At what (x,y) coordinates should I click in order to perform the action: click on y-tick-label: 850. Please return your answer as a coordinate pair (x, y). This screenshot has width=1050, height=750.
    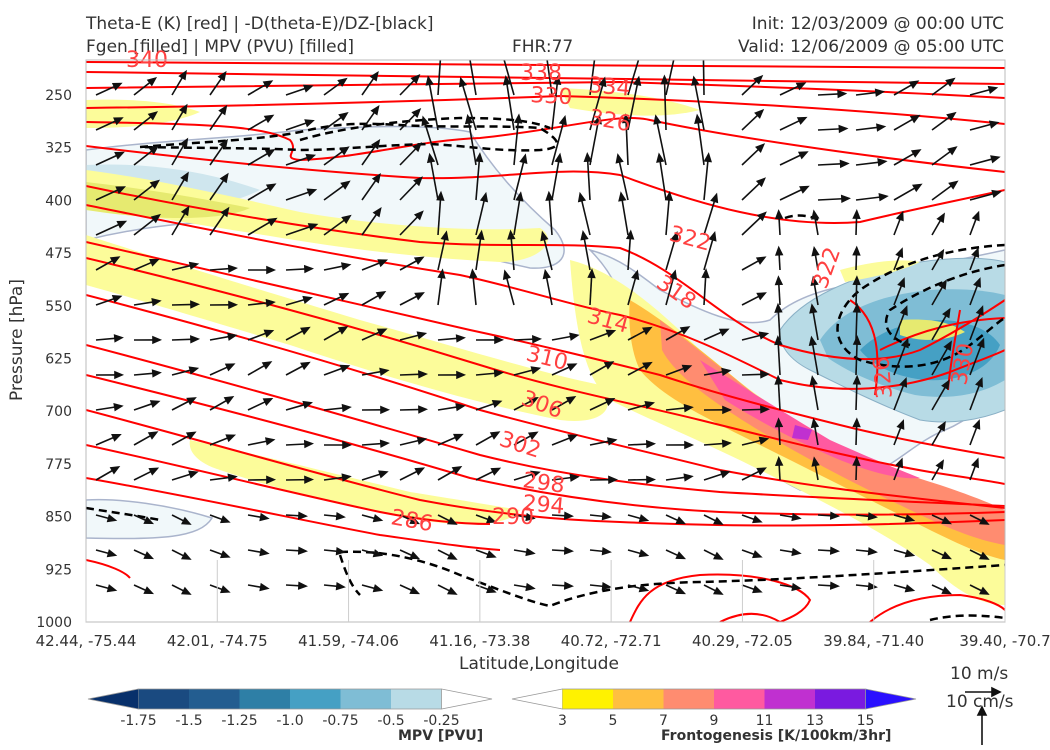
    Looking at the image, I should click on (58, 518).